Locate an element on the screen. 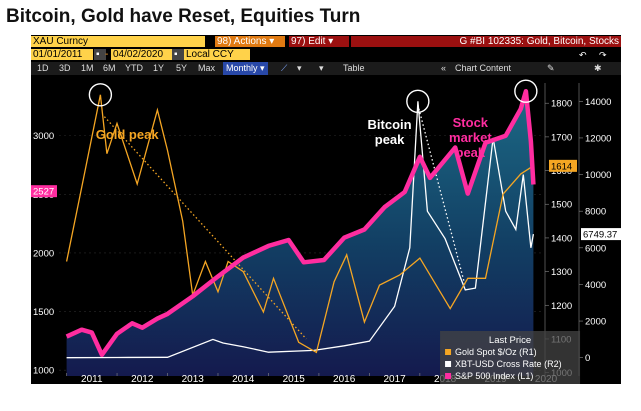 The height and width of the screenshot is (411, 641). start-date-input: 01/01/2011 is located at coordinates (62, 54).